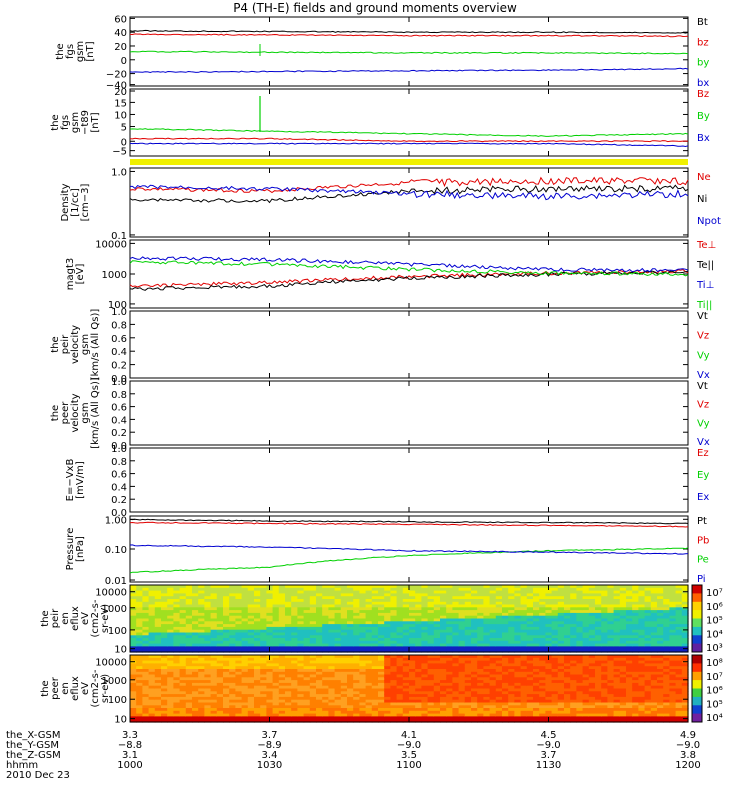 Image resolution: width=750 pixels, height=800 pixels. I want to click on y-tick-label: 0.01, so click(116, 581).